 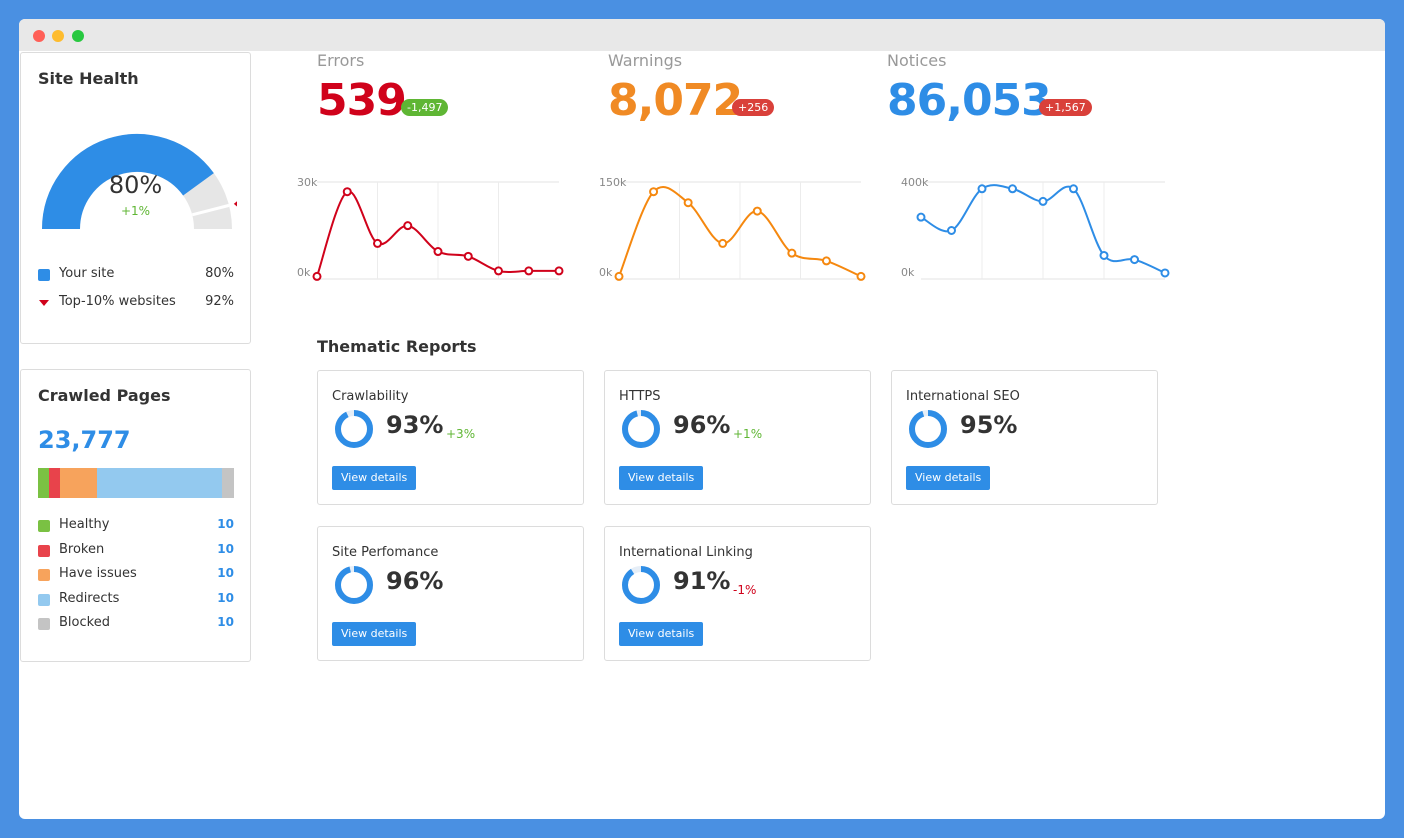 I want to click on legend-top10: Top-10% websites 92%, so click(x=136, y=303).